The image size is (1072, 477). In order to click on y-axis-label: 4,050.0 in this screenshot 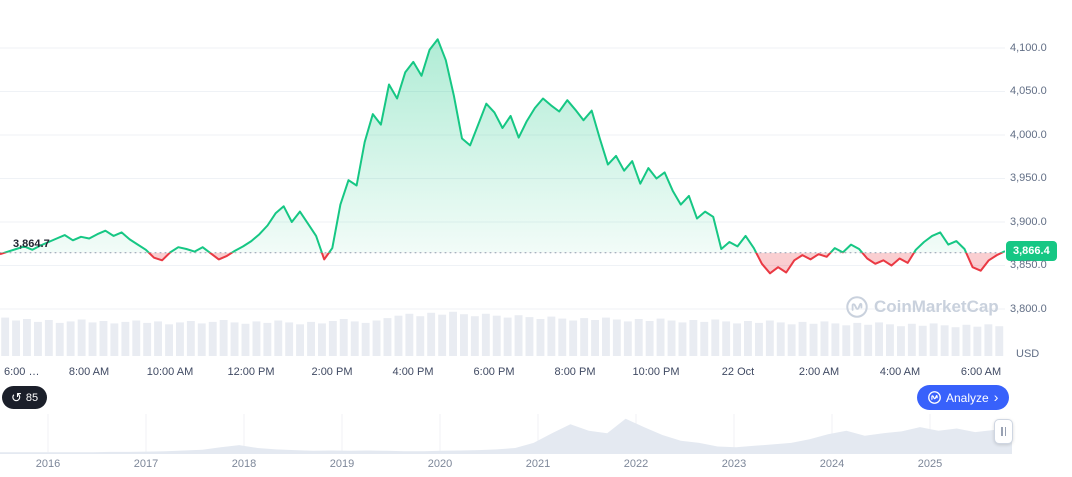, I will do `click(1028, 91)`.